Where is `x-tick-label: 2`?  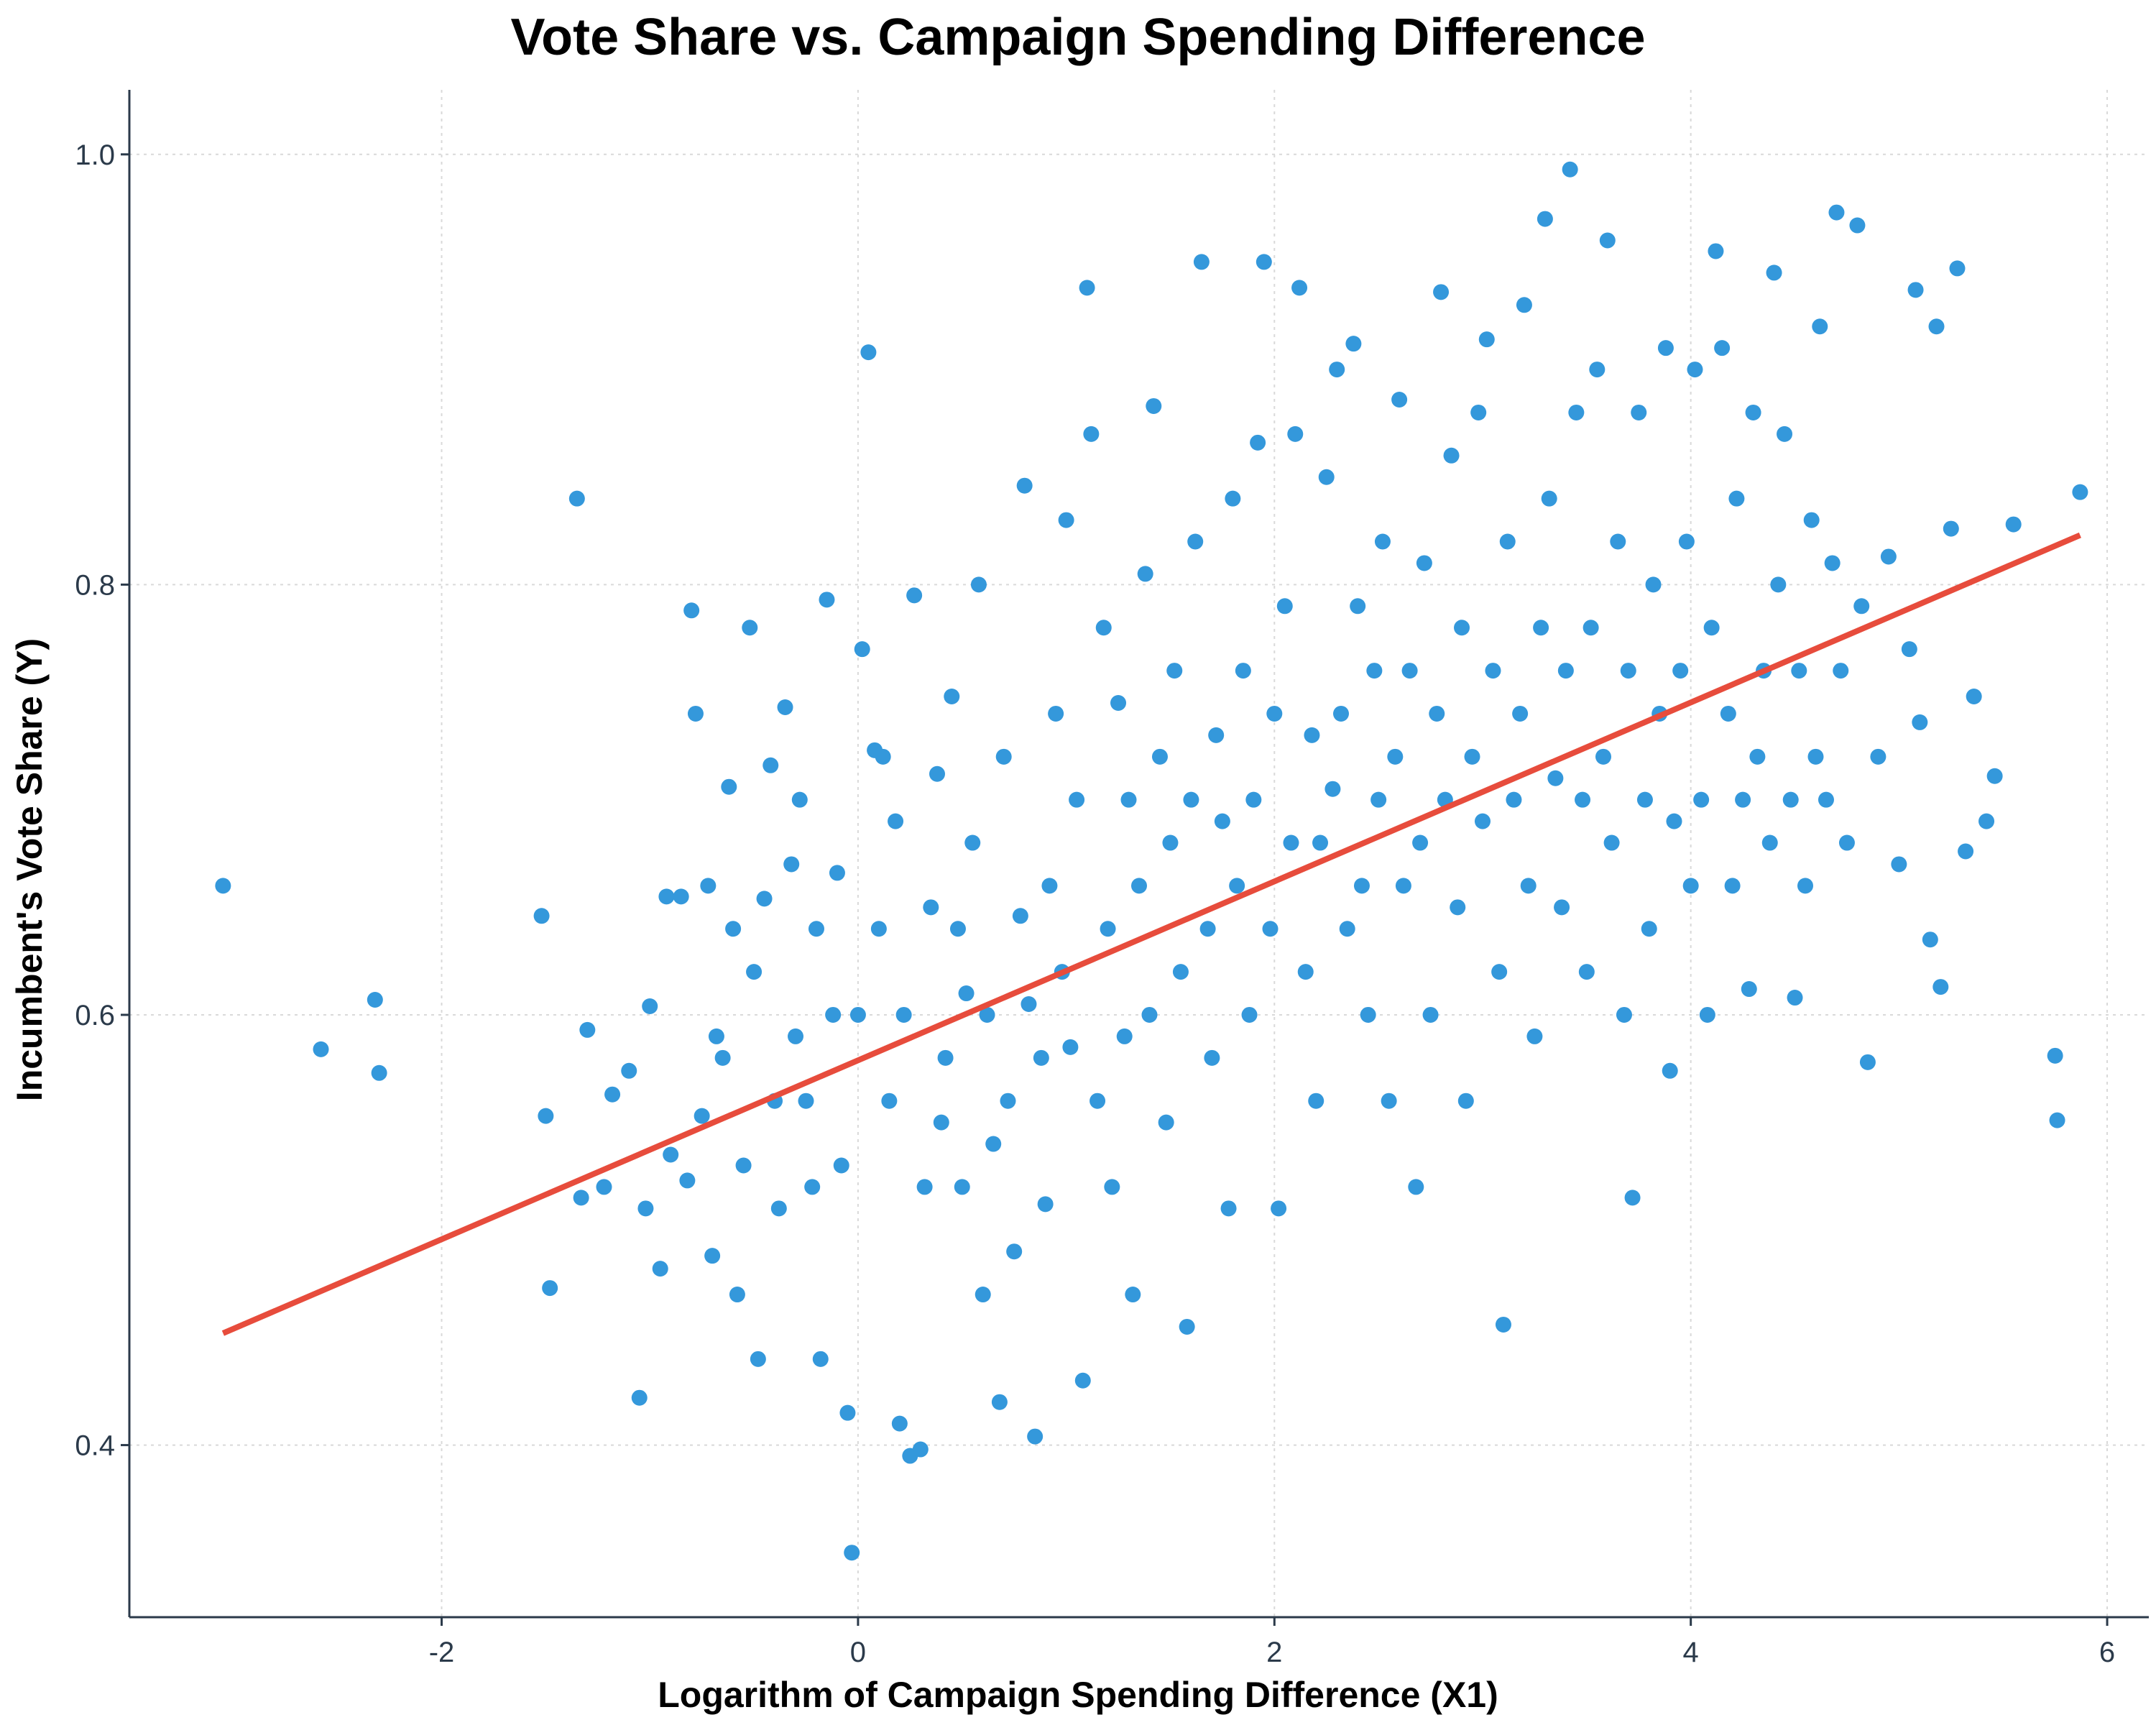
x-tick-label: 2 is located at coordinates (1274, 1652).